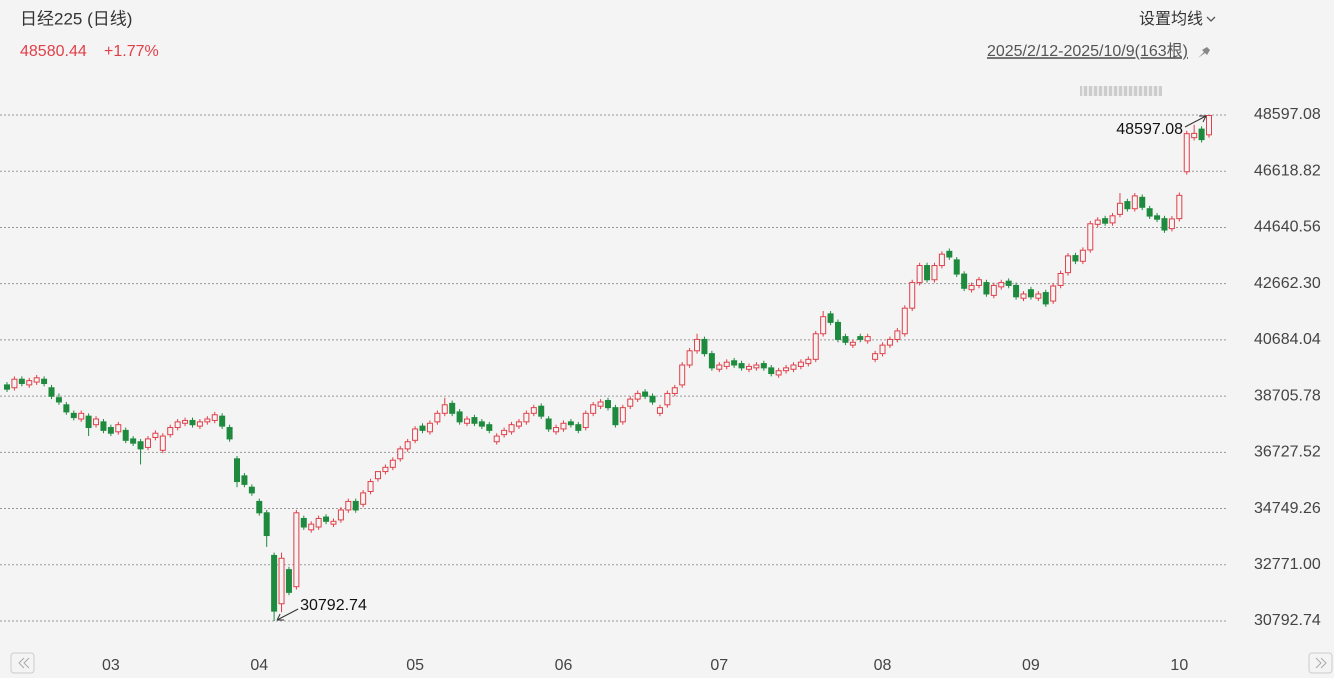 This screenshot has width=1334, height=678. I want to click on annotation-arrow, so click(287, 614).